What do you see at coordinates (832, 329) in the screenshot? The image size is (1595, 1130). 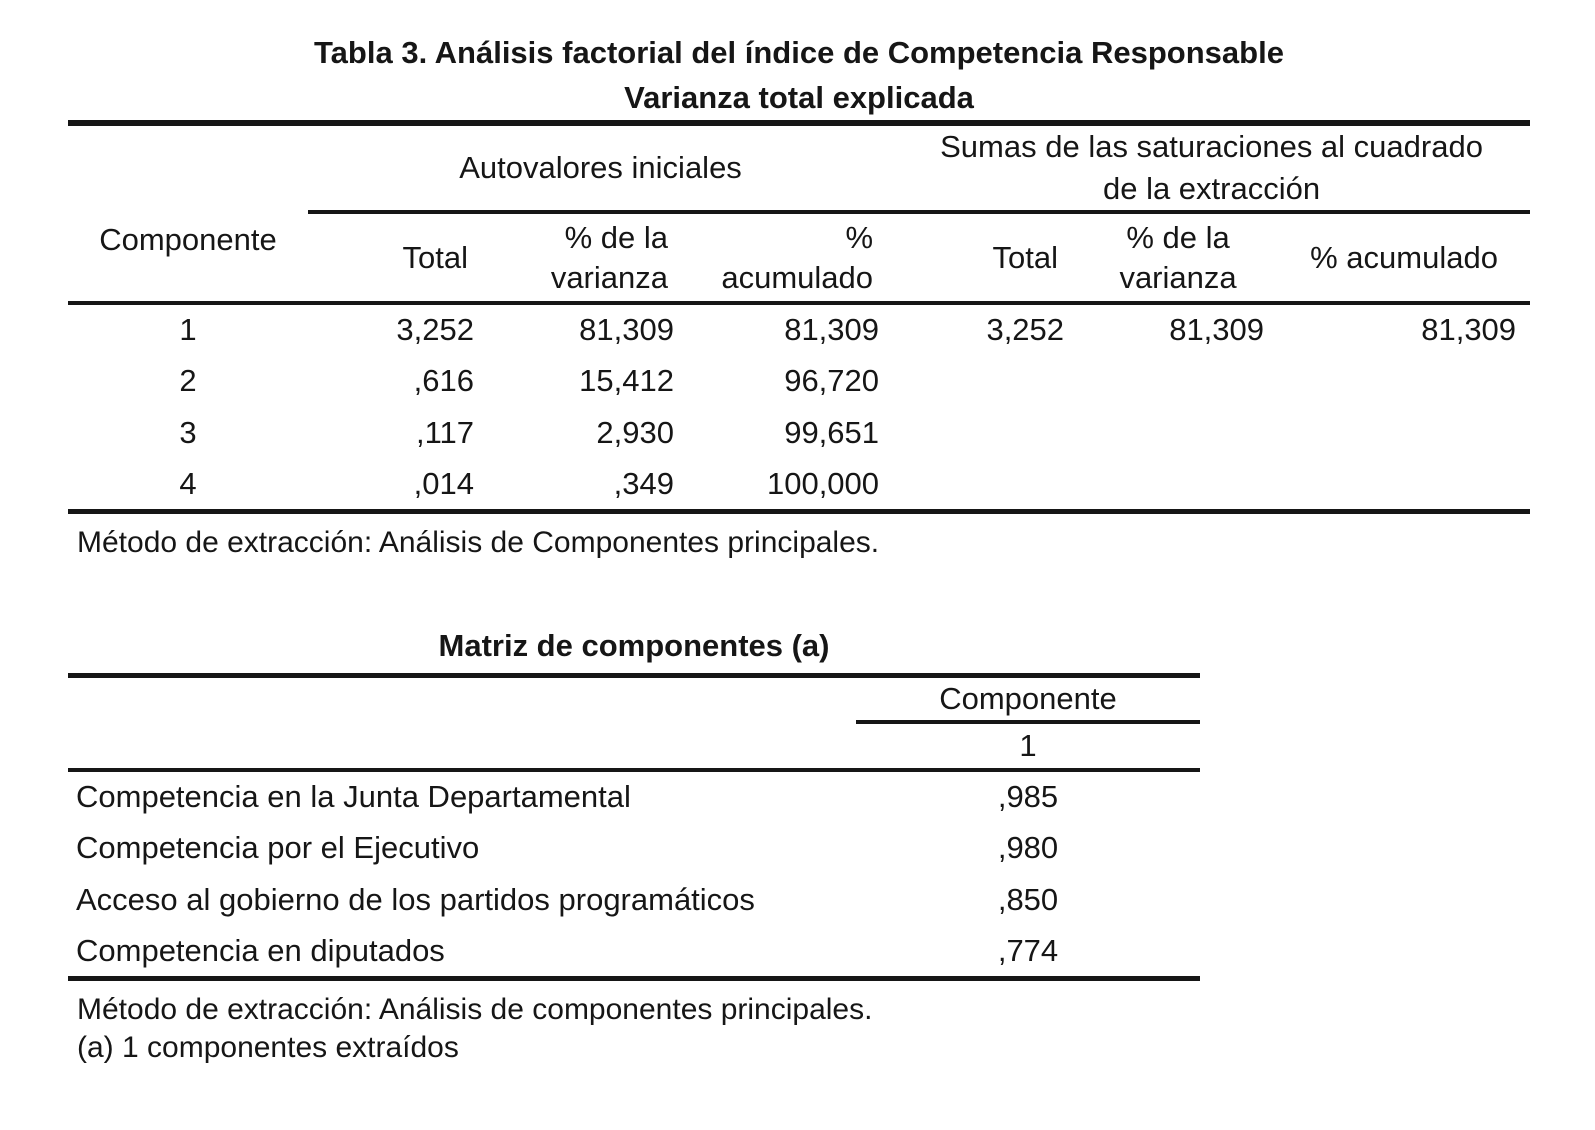 I see `cell-acum-1: 81,309` at bounding box center [832, 329].